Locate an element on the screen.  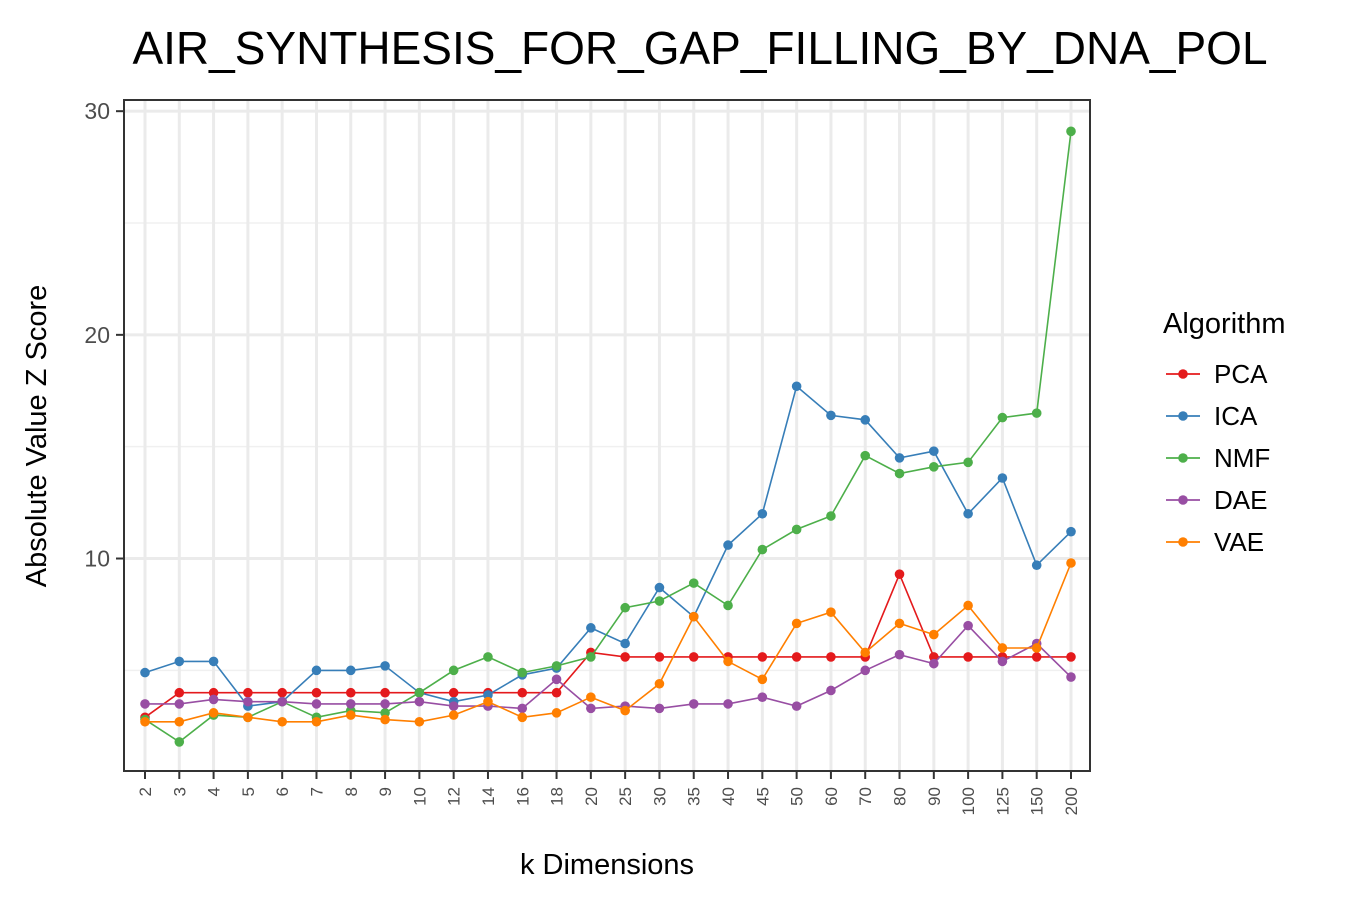
chart-title: AIR_SYNTHESIS_FOR_GAP_FILLING_BY_DNA_POL is located at coordinates (699, 48).